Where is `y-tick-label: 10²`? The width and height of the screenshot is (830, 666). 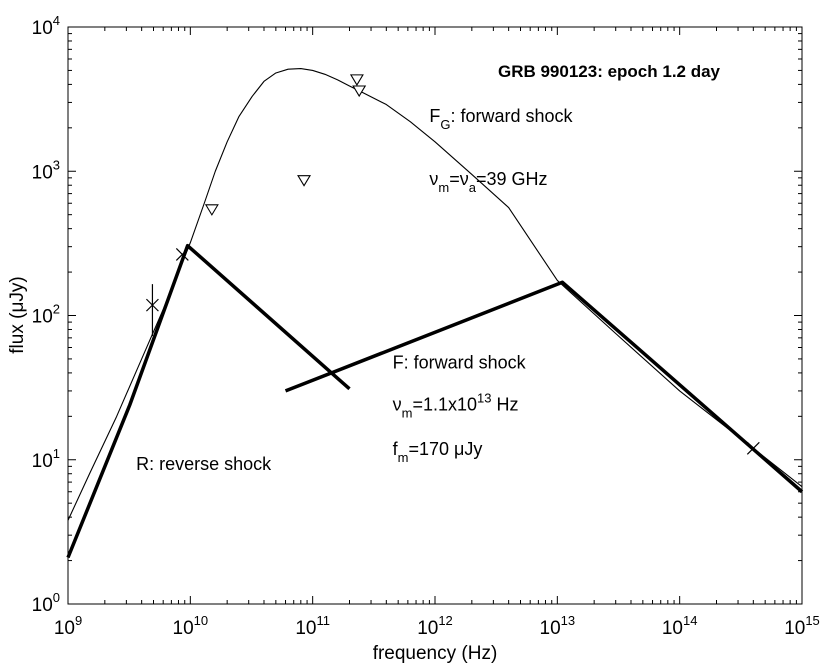
y-tick-label: 10² is located at coordinates (46, 315).